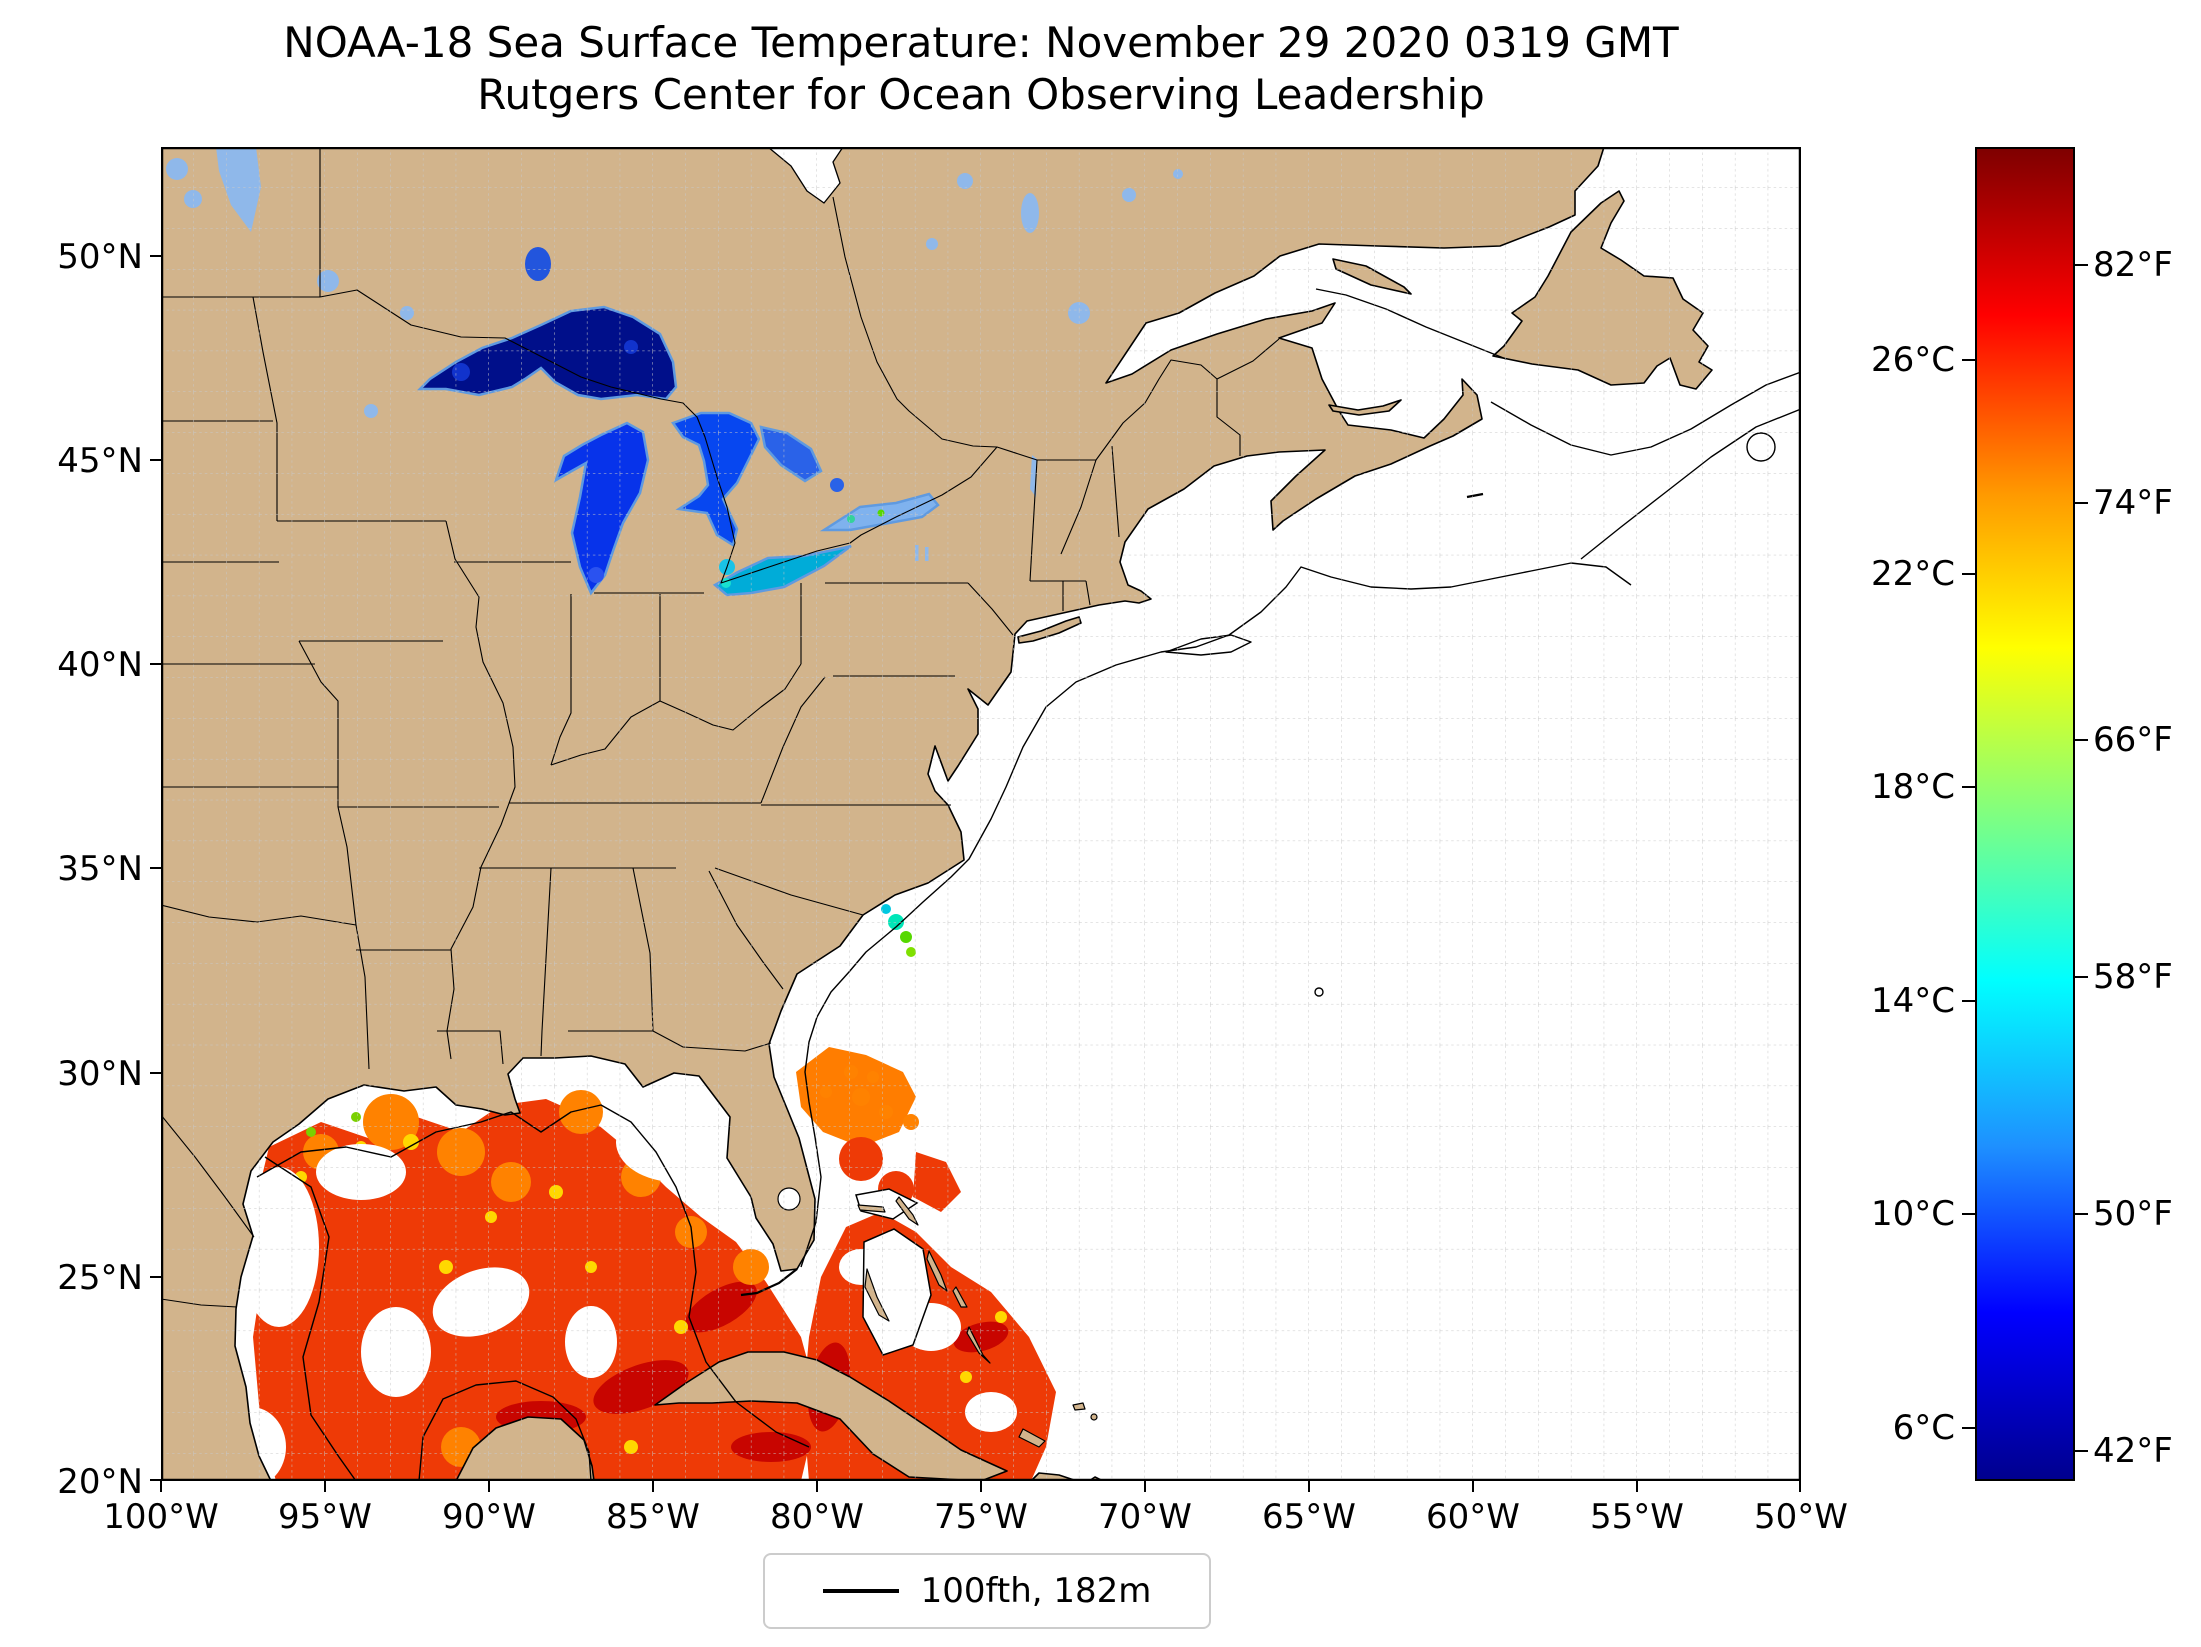  Describe the element at coordinates (2025, 814) in the screenshot. I see `colorbar` at that location.